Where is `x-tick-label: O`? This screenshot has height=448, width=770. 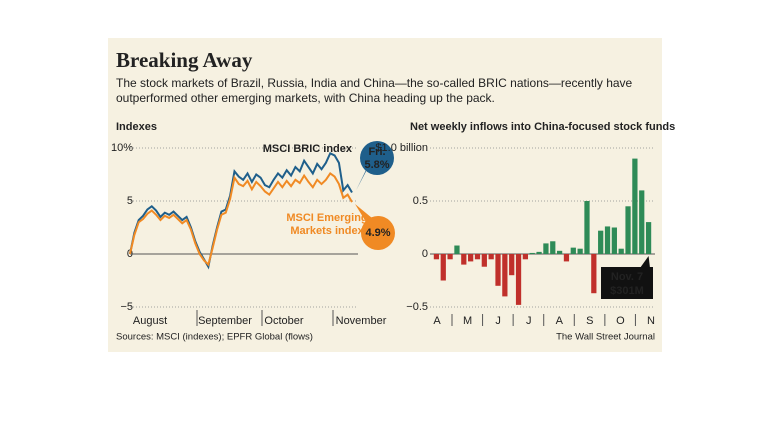
x-tick-label: O is located at coordinates (620, 321).